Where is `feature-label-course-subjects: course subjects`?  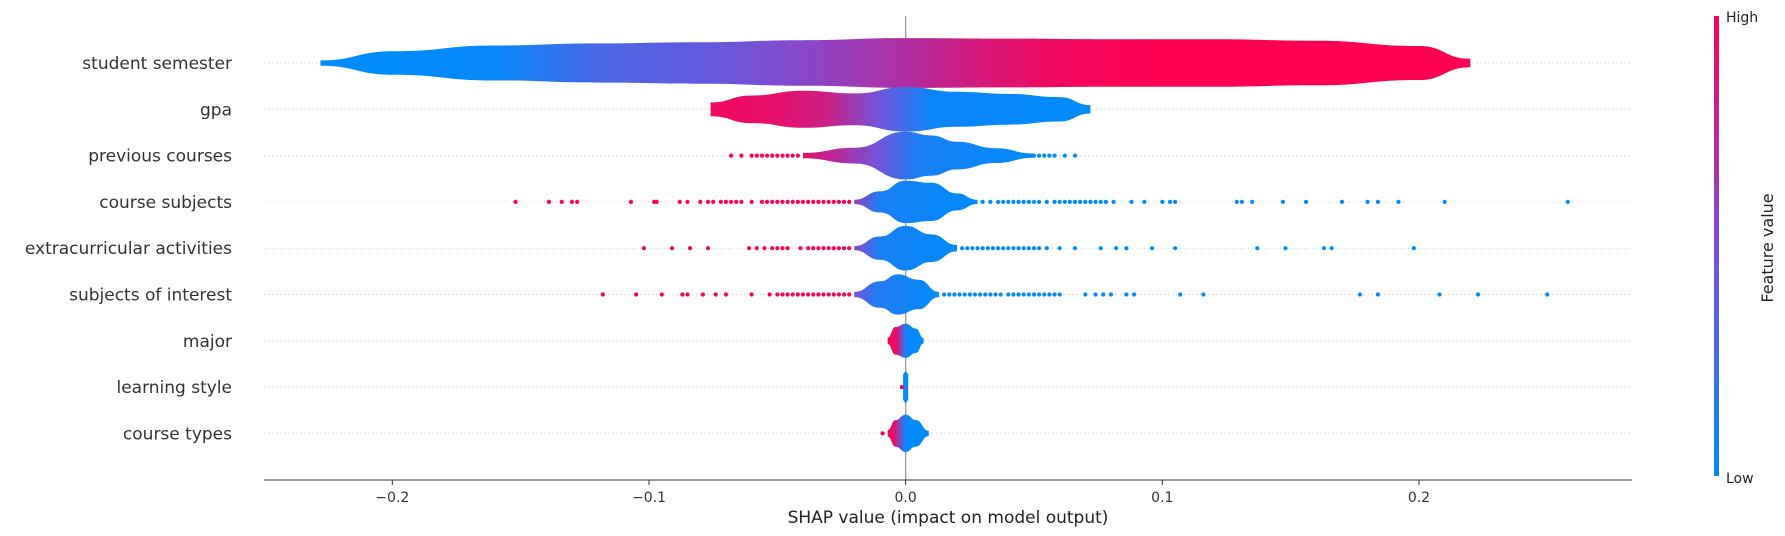
feature-label-course-subjects: course subjects is located at coordinates (165, 203).